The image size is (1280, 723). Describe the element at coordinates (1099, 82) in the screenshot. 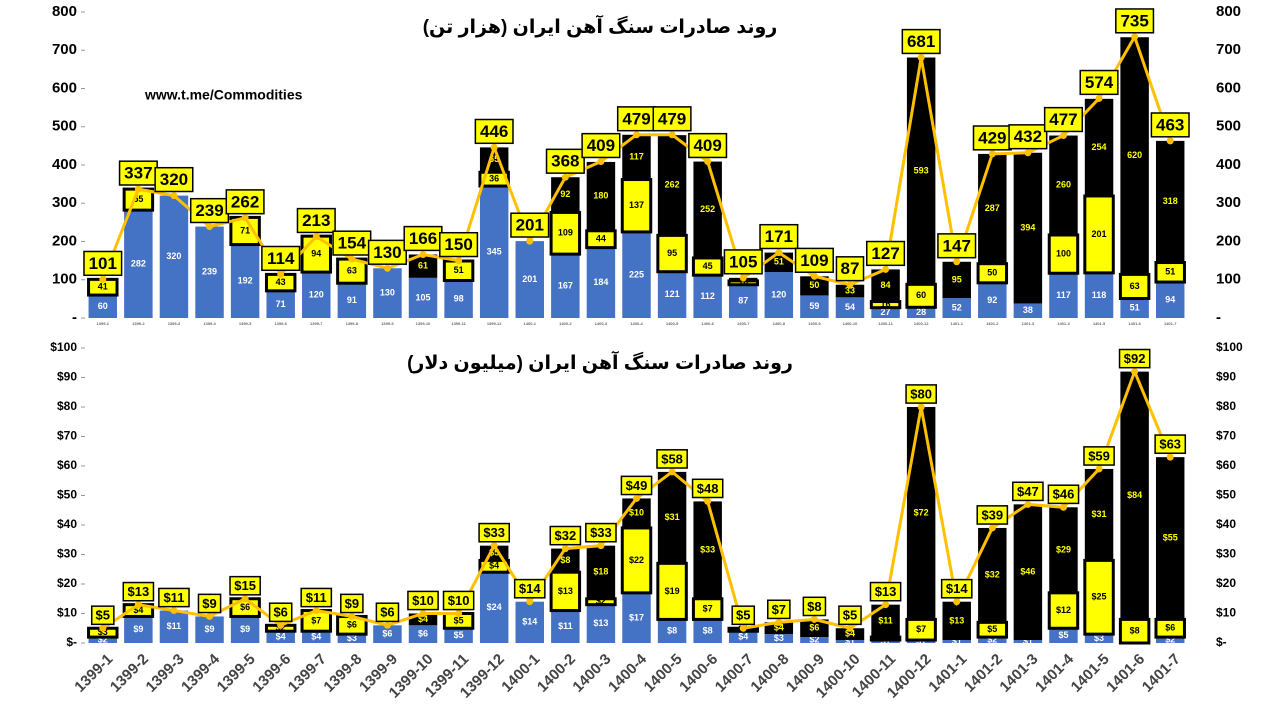

I see `total-label: 574` at that location.